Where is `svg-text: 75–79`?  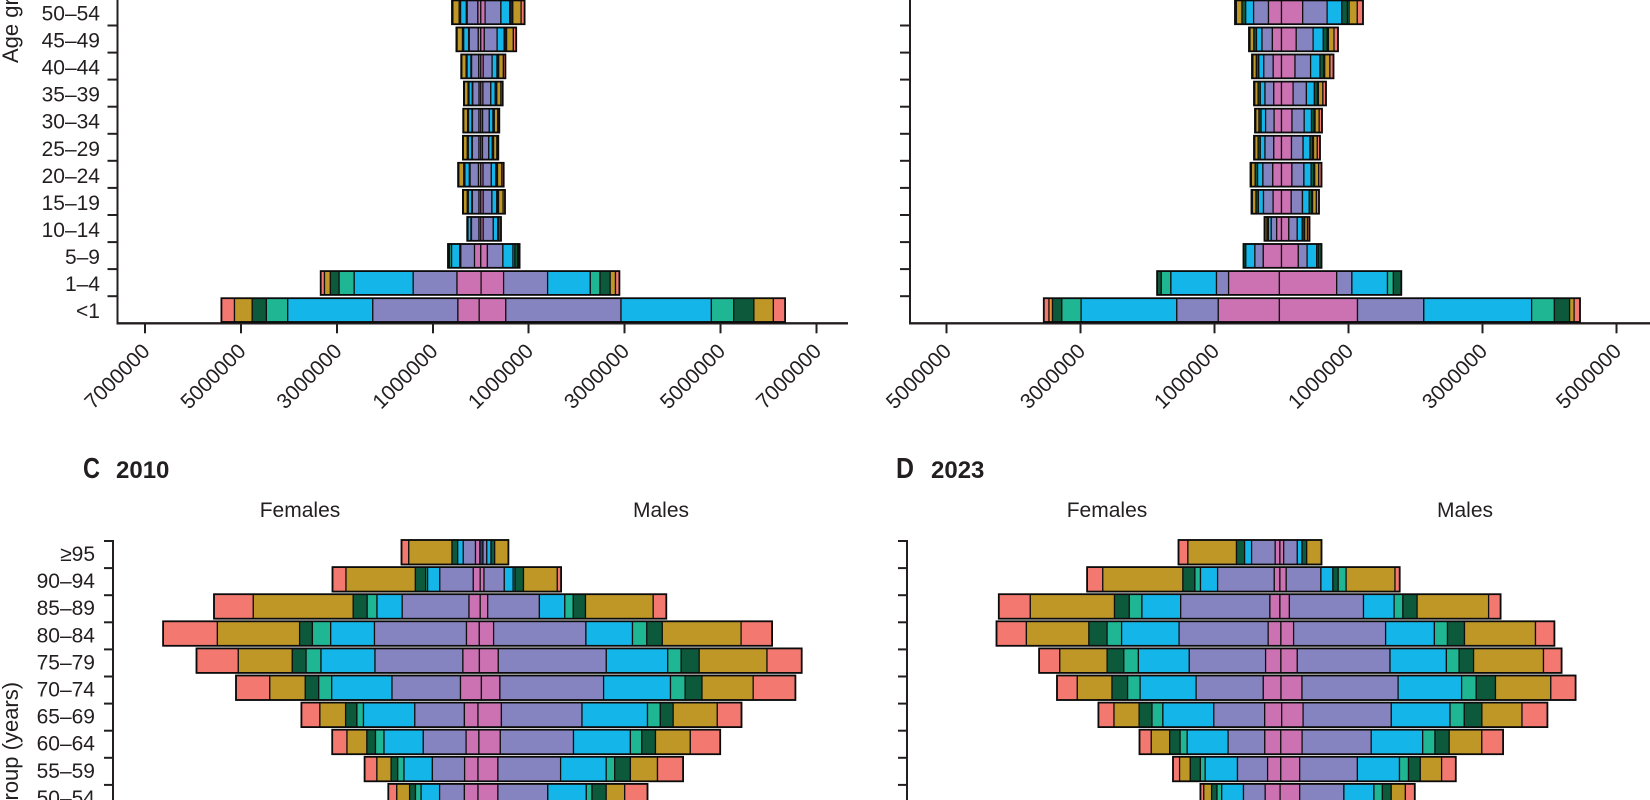 svg-text: 75–79 is located at coordinates (66, 662).